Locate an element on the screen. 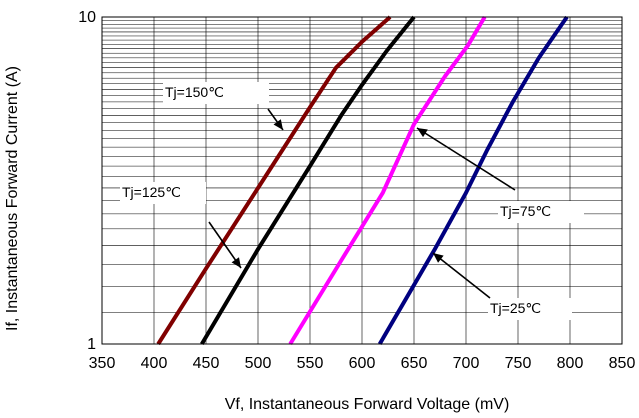  y-tick-label: 1 is located at coordinates (91, 344).